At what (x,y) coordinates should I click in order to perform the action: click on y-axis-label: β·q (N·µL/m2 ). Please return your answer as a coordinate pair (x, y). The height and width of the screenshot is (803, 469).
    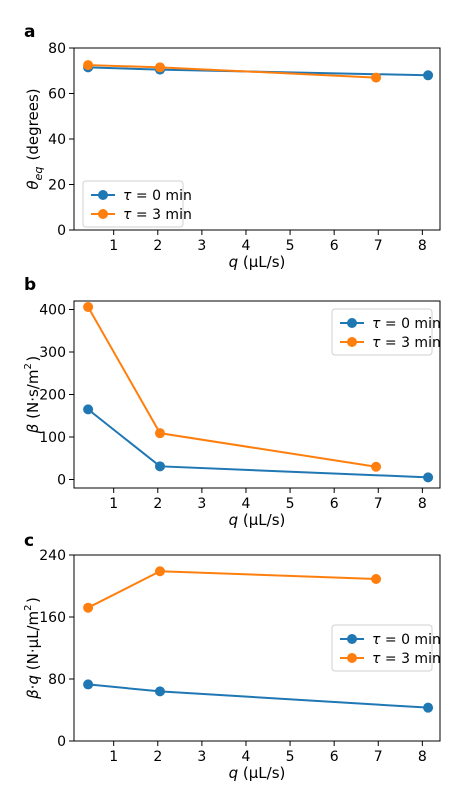
    Looking at the image, I should click on (32, 648).